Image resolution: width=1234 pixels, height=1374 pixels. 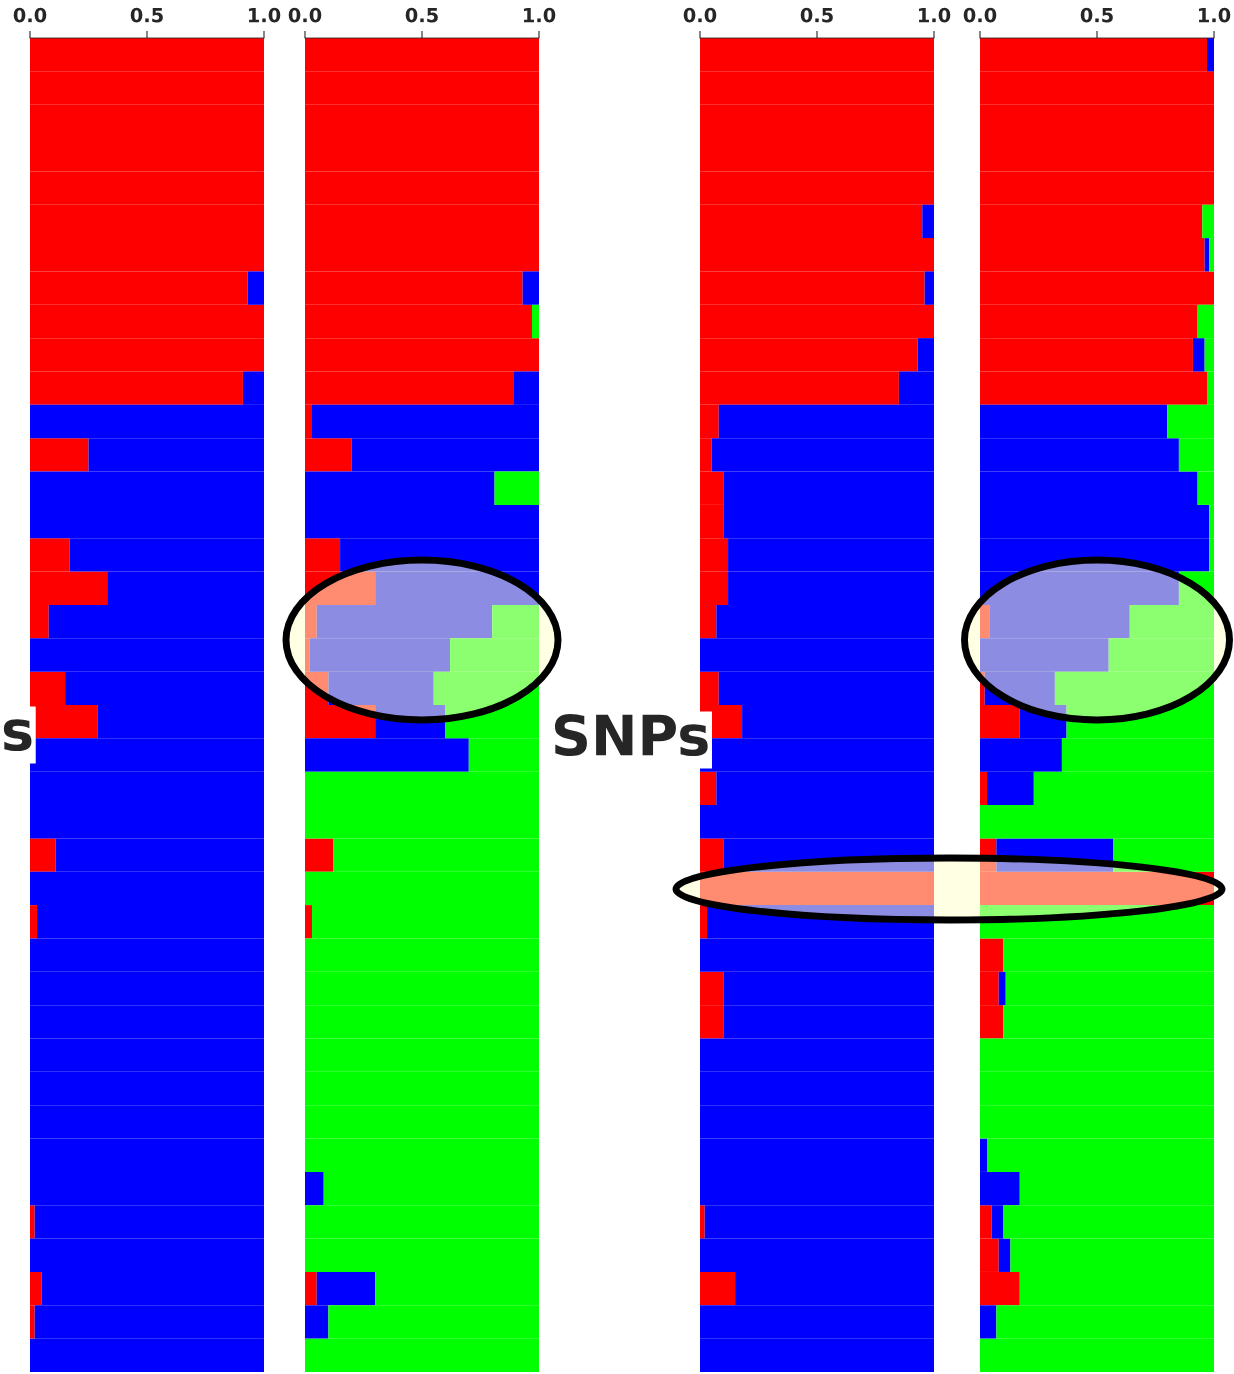 What do you see at coordinates (17, 735) in the screenshot?
I see `annotation: s` at bounding box center [17, 735].